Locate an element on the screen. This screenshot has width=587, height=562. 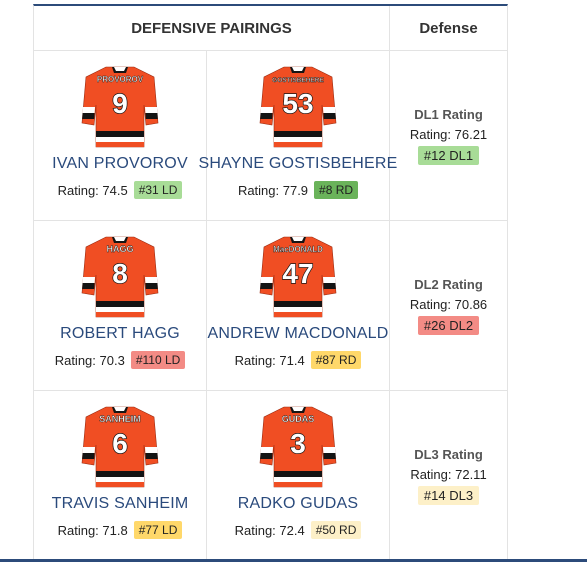
bottom-divider is located at coordinates (293, 560).